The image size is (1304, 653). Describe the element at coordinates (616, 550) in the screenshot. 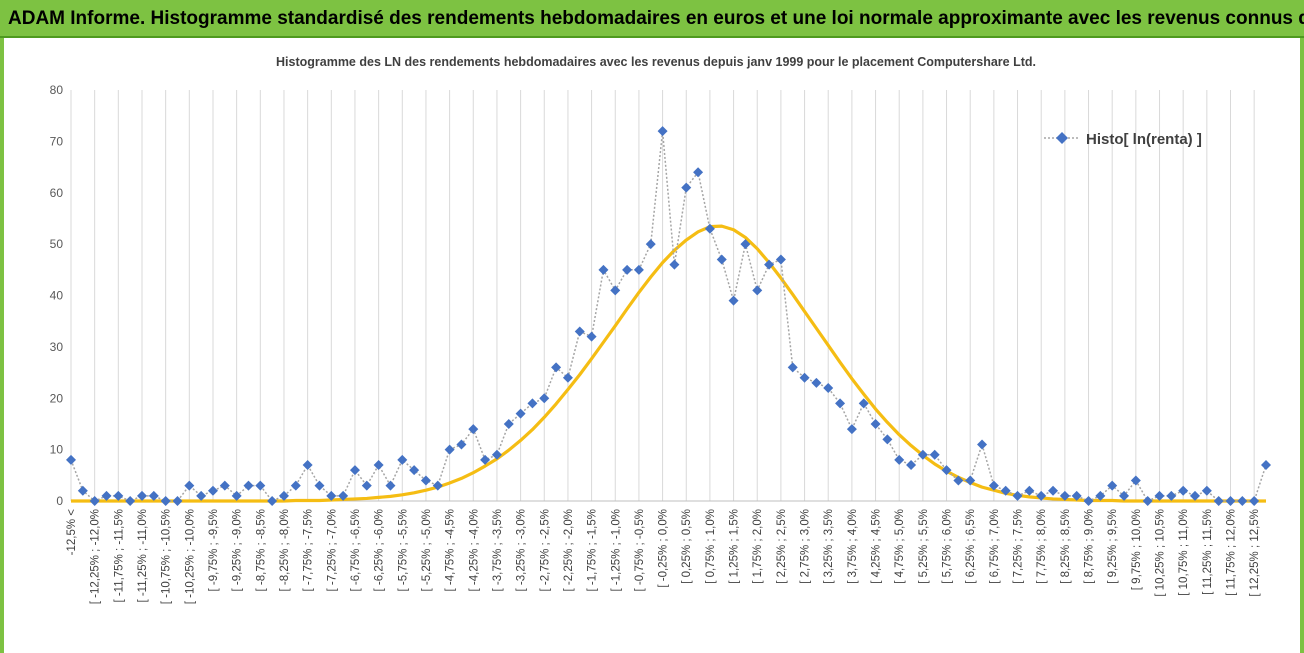

I see `x-tick-label: [ -1,25% ; -1,0%` at that location.